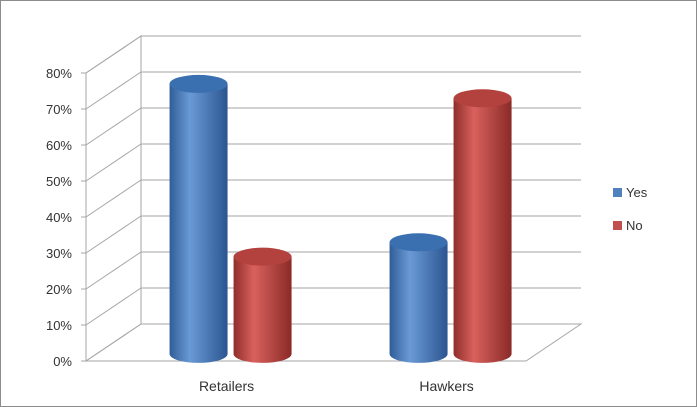 Image resolution: width=697 pixels, height=407 pixels. Describe the element at coordinates (226, 386) in the screenshot. I see `x-tick-label: Retailers` at that location.